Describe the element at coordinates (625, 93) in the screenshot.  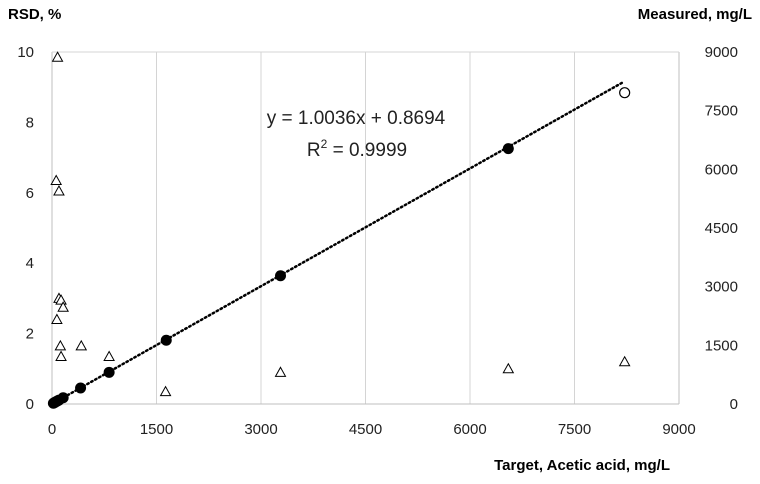
I see `measured-open-point` at that location.